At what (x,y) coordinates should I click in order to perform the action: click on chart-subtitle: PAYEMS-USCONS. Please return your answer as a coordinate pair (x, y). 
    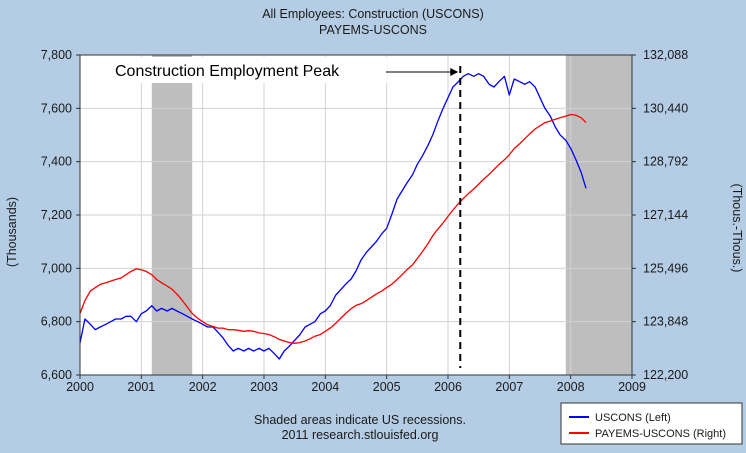
    Looking at the image, I should click on (373, 30).